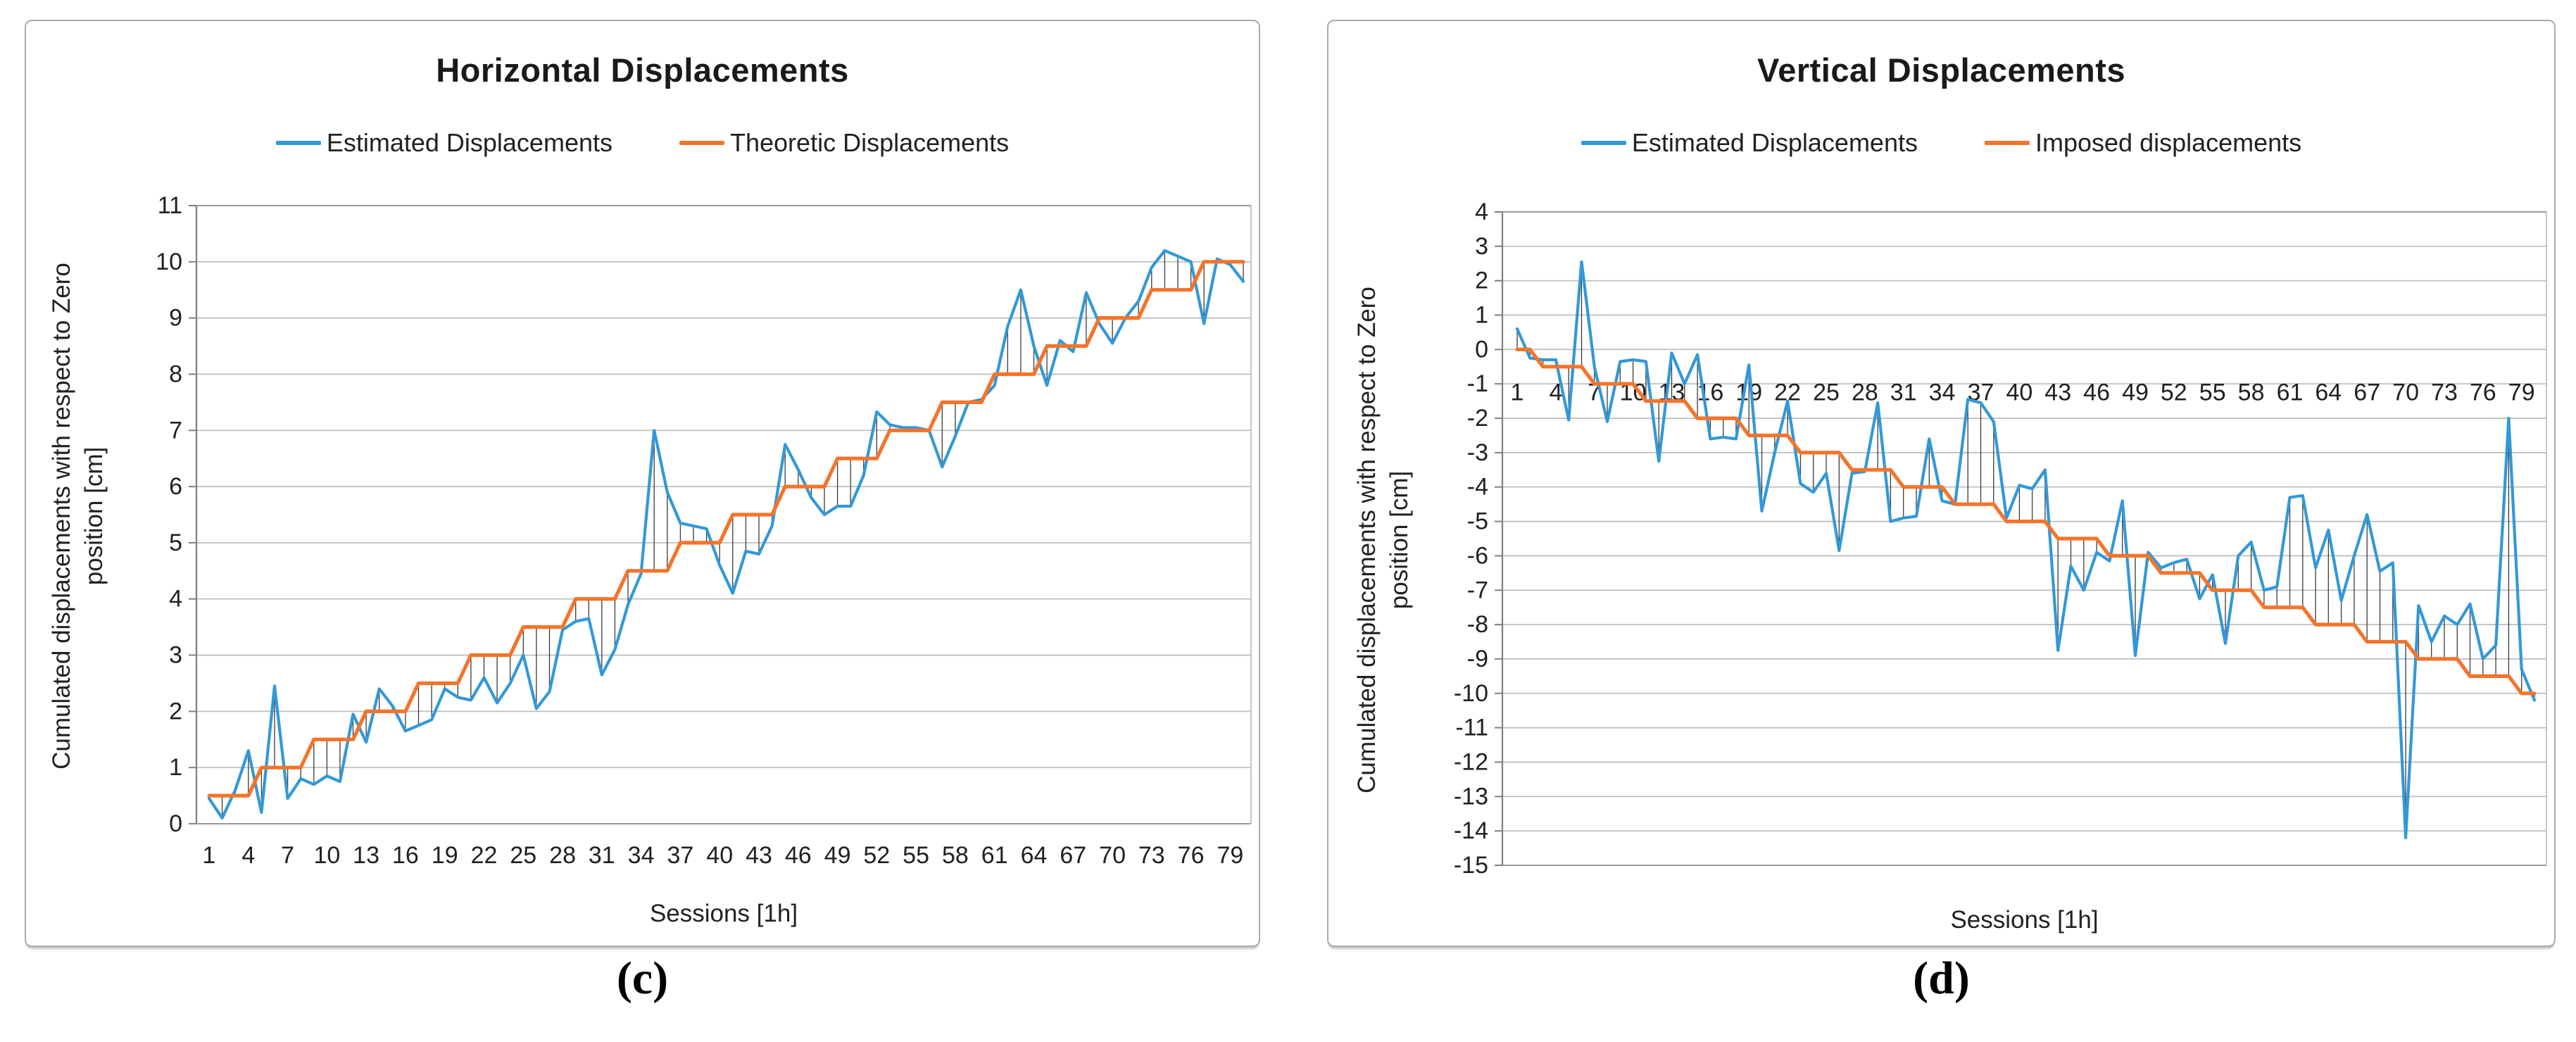 The height and width of the screenshot is (1042, 2576). Describe the element at coordinates (1478, 383) in the screenshot. I see `y-tick-label: -1` at that location.